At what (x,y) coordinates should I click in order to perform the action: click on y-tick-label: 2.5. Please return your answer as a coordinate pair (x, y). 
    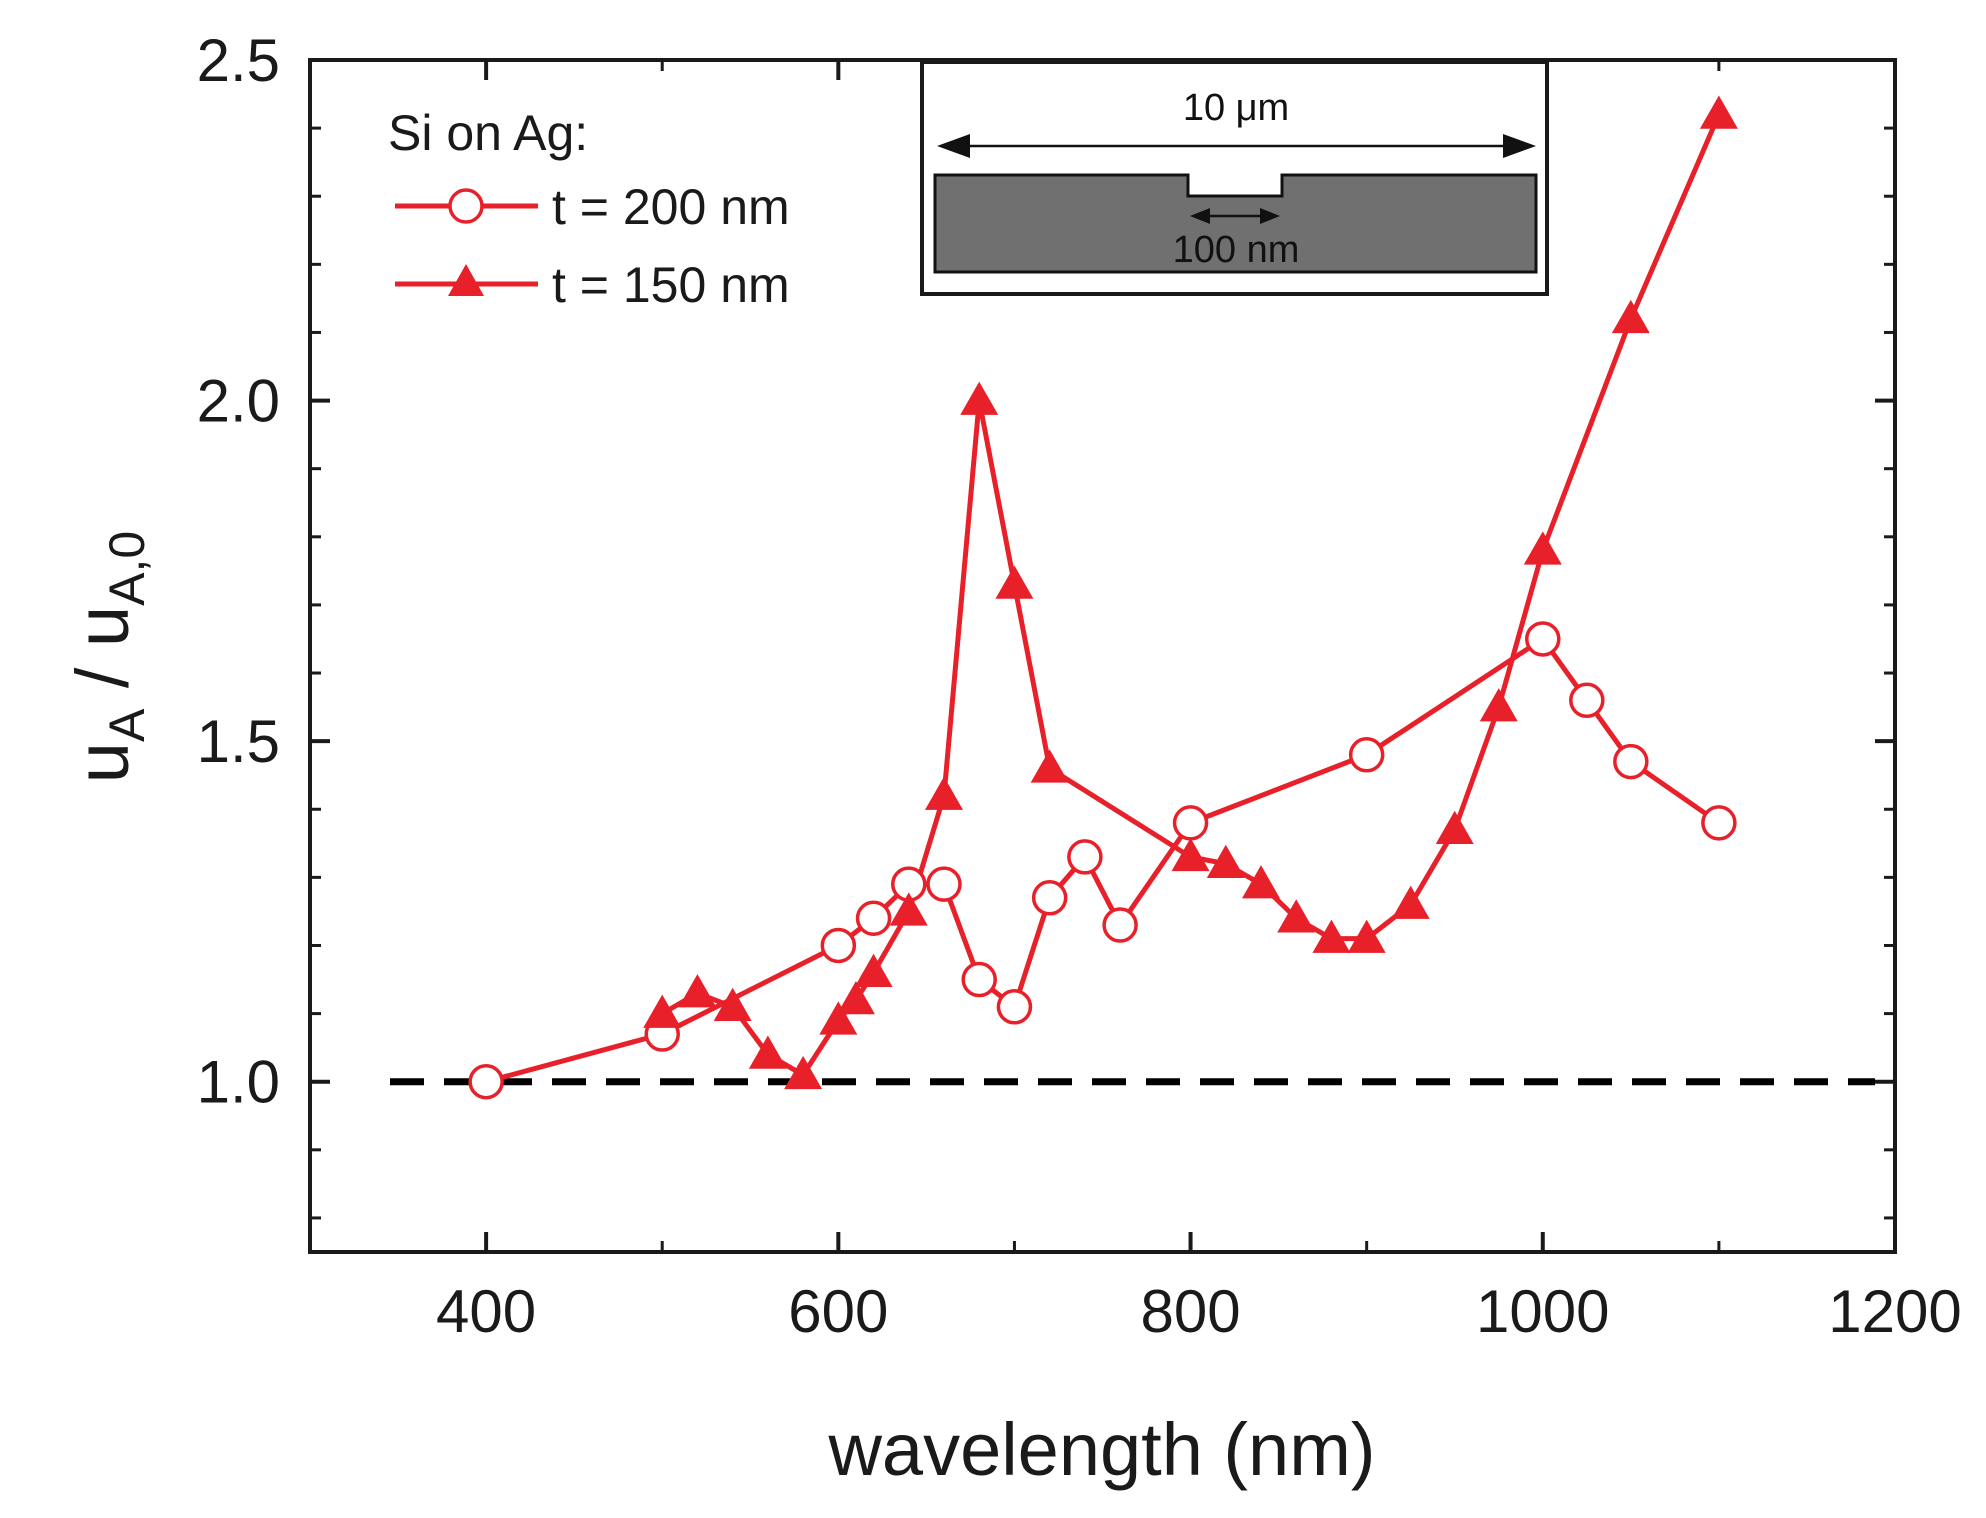
    Looking at the image, I should click on (238, 60).